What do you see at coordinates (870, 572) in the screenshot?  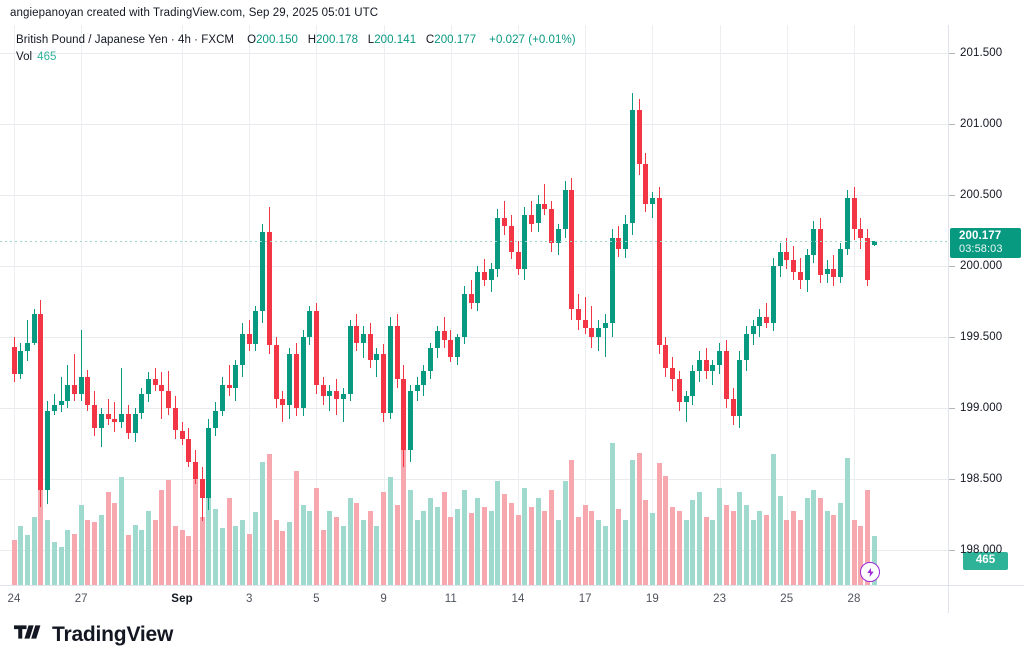 I see `lightning-bolt-icon` at bounding box center [870, 572].